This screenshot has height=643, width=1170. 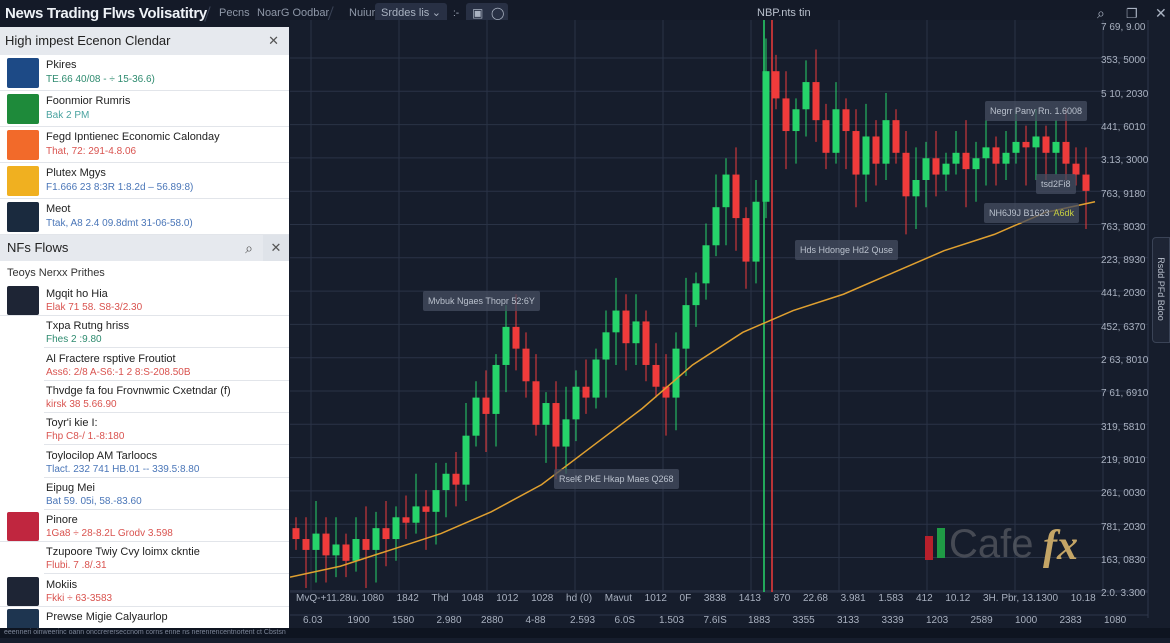 I want to click on y-tick-label: 7 69, 9.00, so click(x=1123, y=27).